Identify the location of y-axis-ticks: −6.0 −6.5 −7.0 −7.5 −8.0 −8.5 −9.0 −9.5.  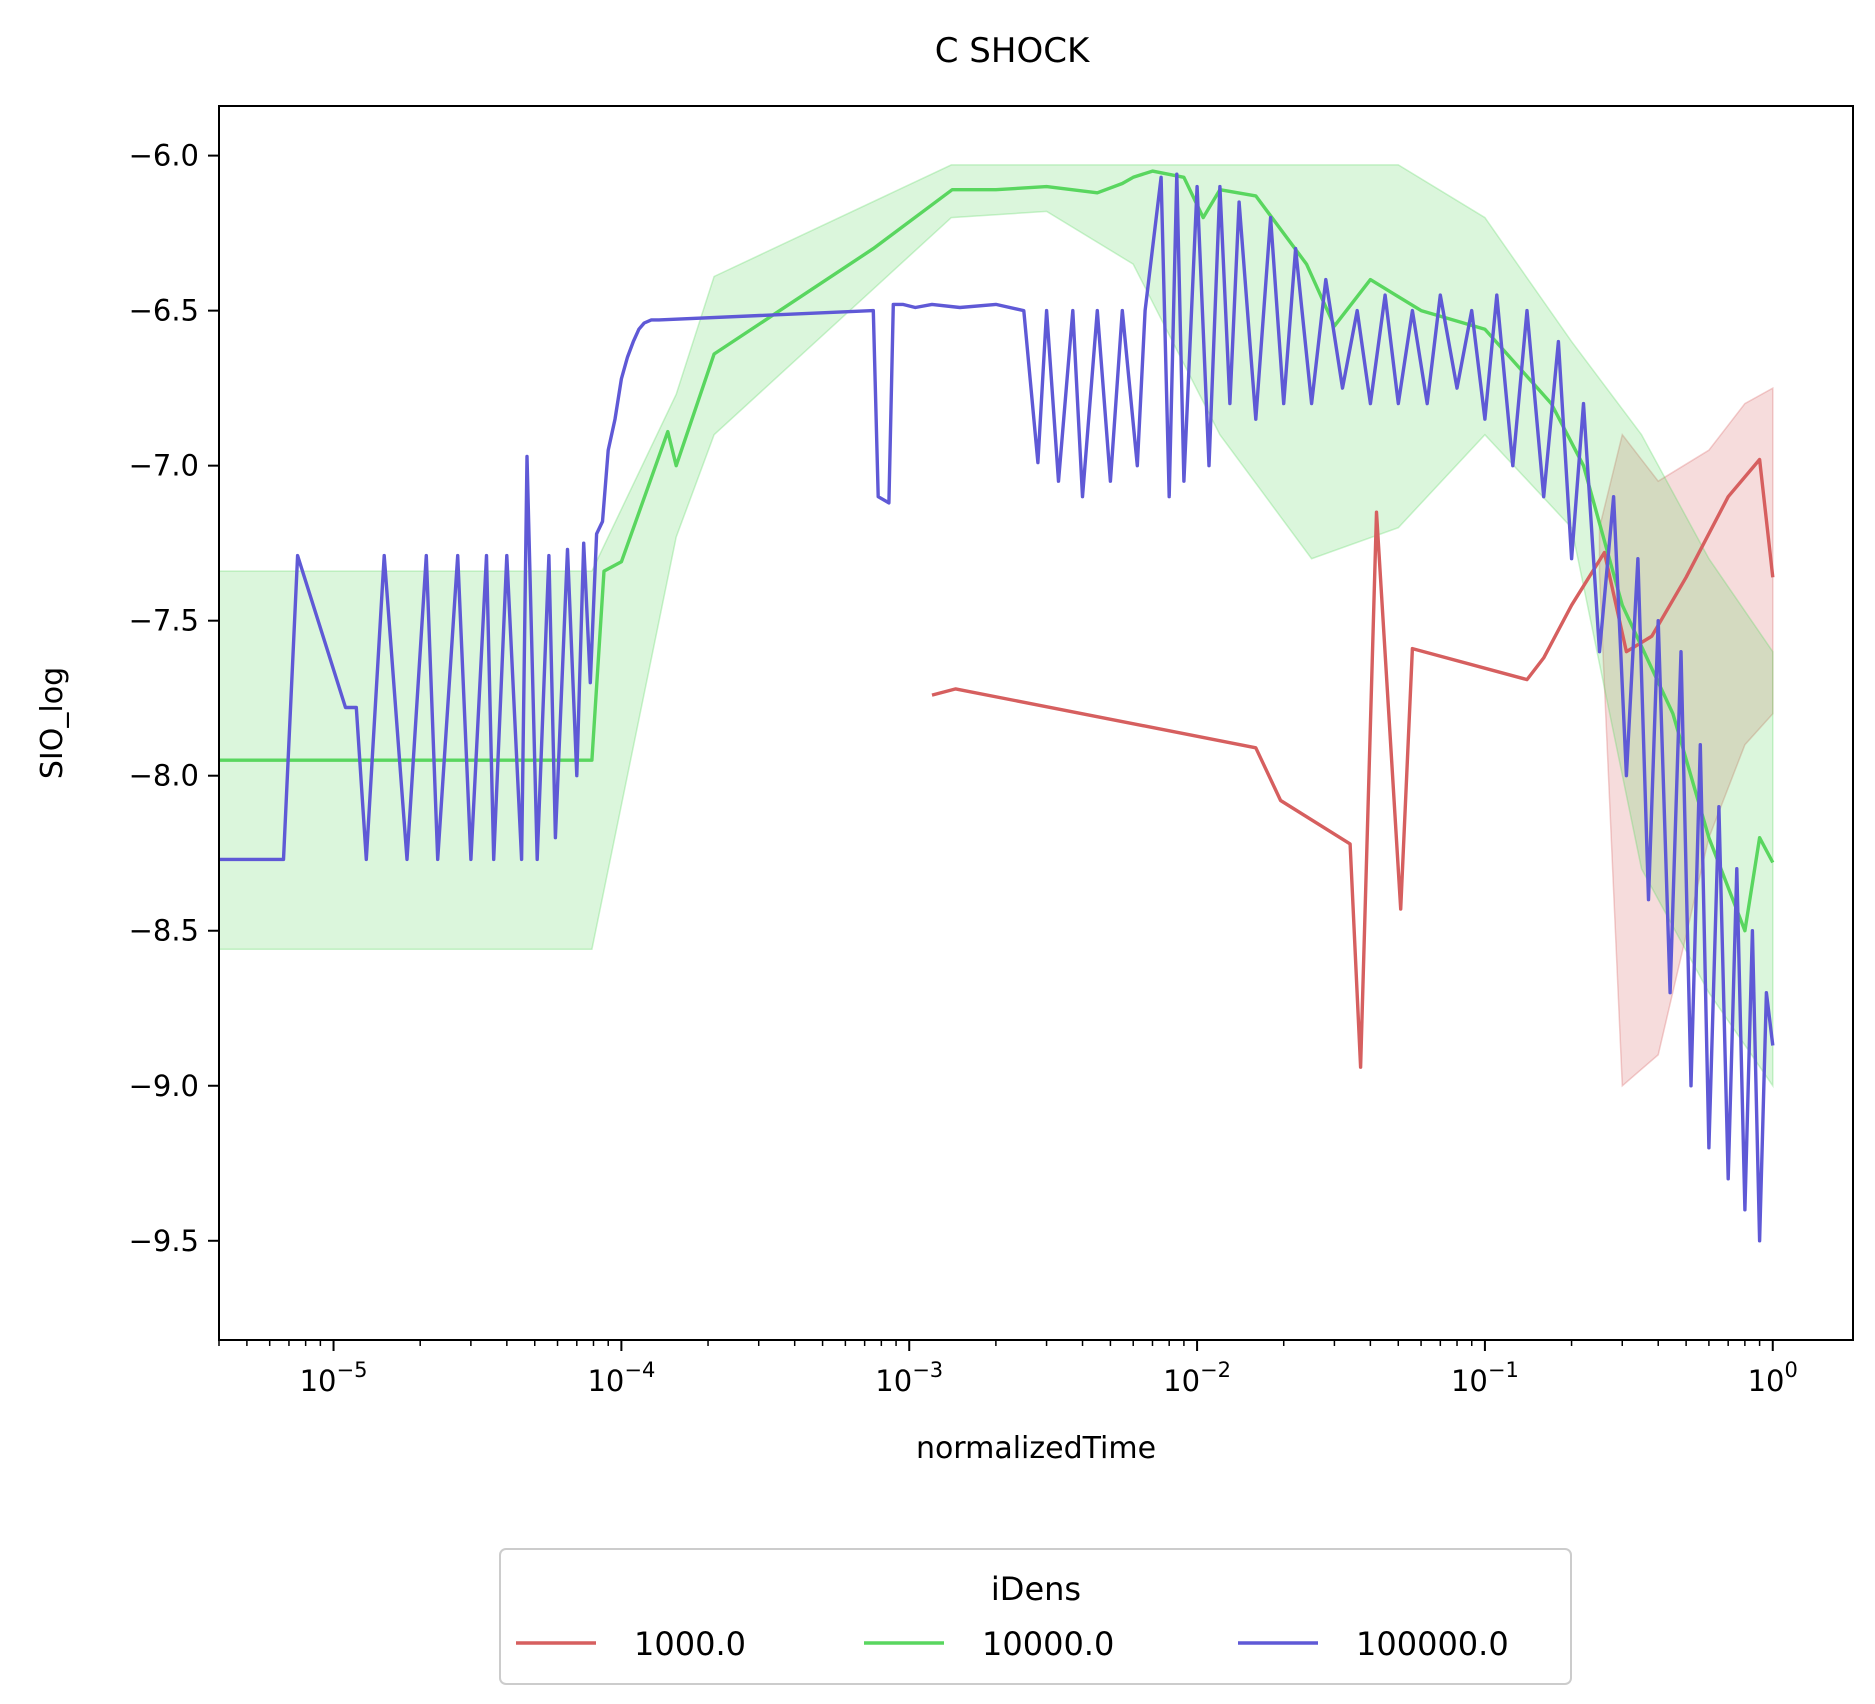
(174, 698).